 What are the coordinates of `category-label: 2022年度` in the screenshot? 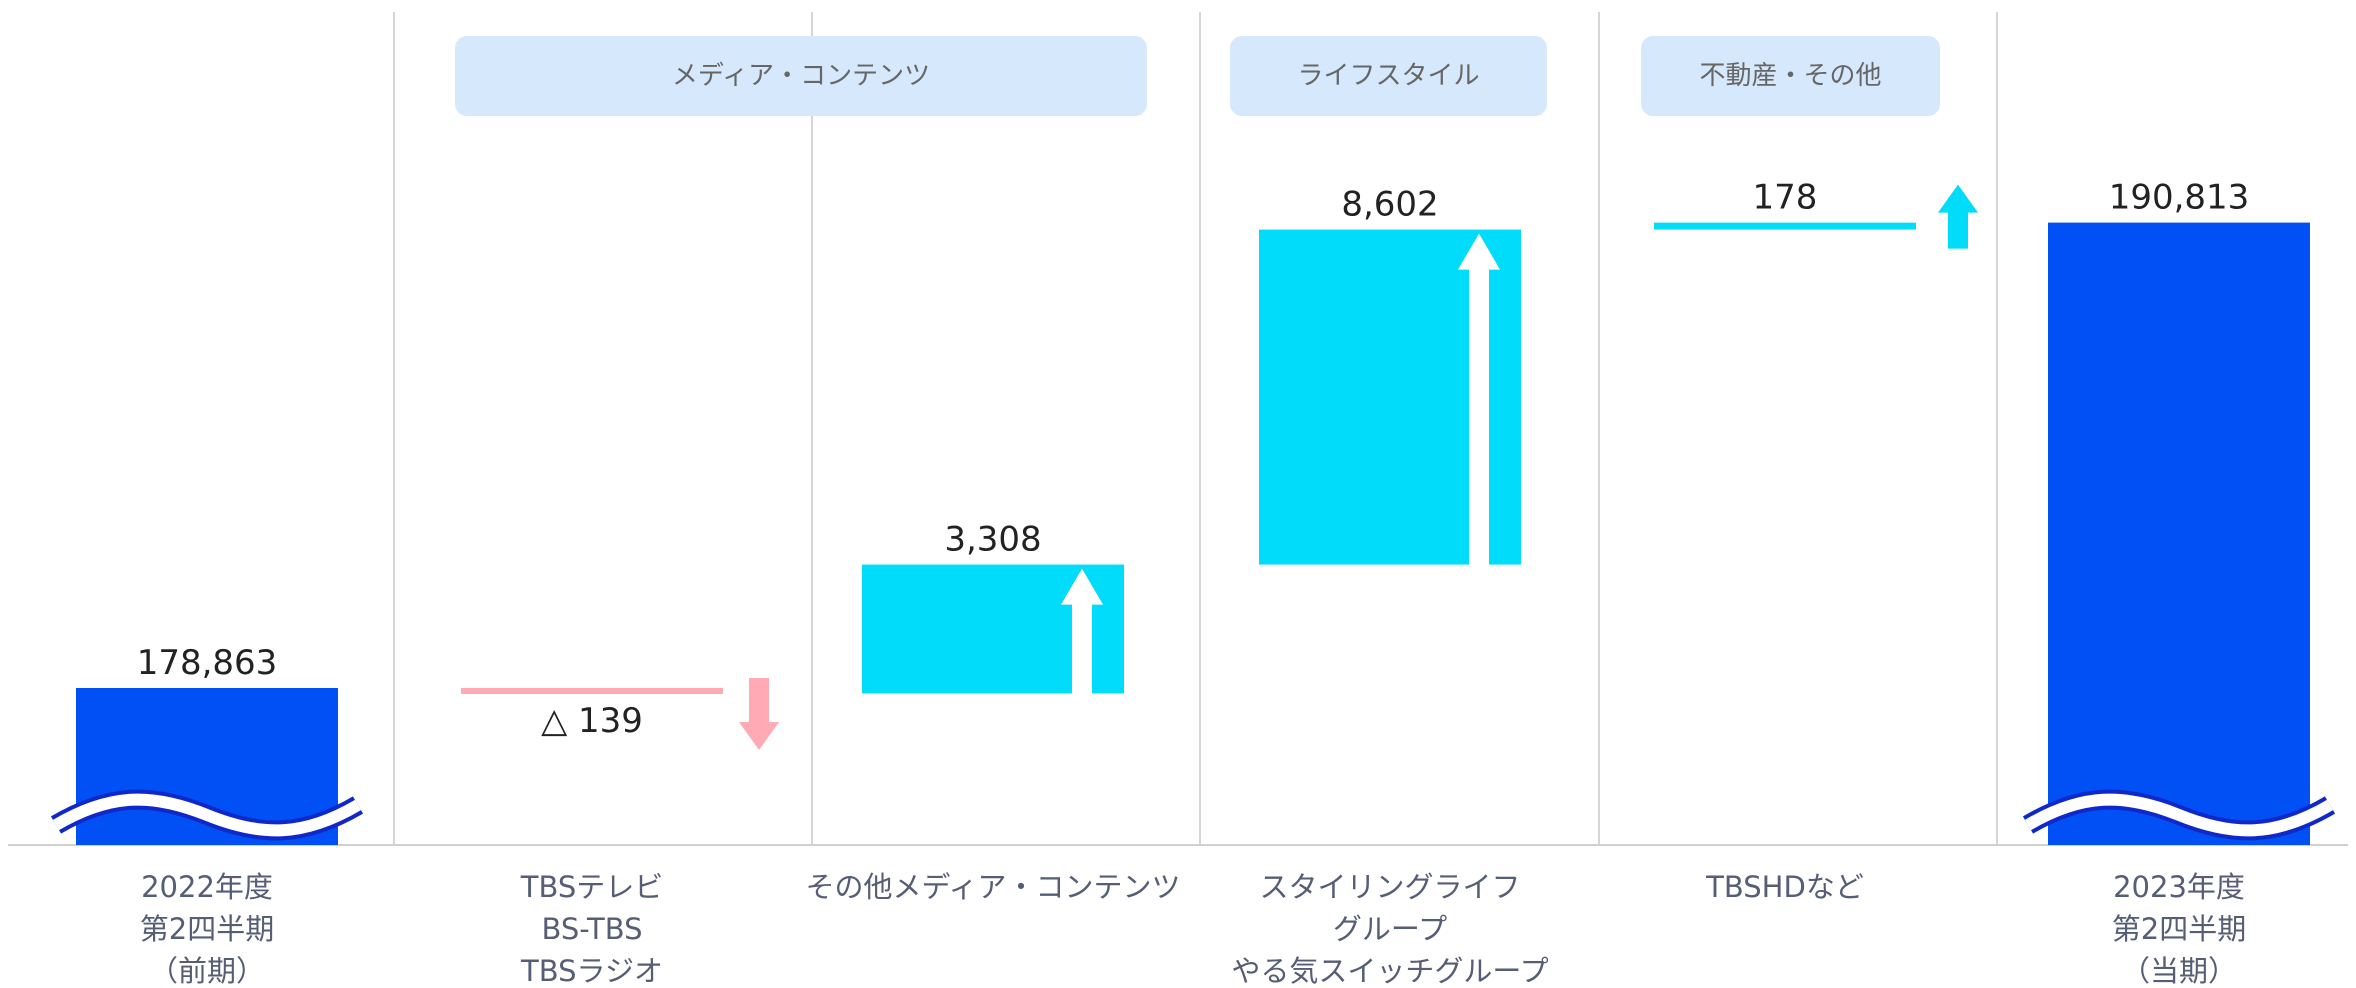 It's located at (207, 887).